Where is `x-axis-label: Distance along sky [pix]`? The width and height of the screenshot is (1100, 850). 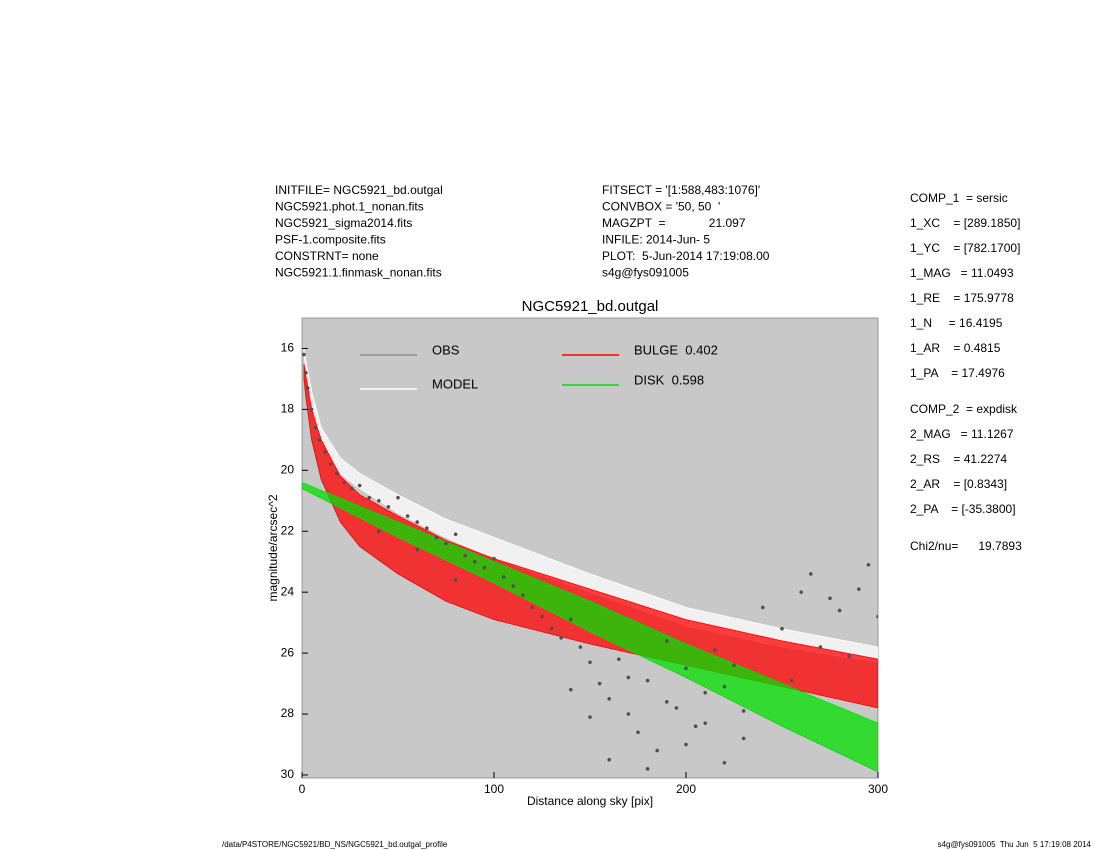 x-axis-label: Distance along sky [pix] is located at coordinates (590, 801).